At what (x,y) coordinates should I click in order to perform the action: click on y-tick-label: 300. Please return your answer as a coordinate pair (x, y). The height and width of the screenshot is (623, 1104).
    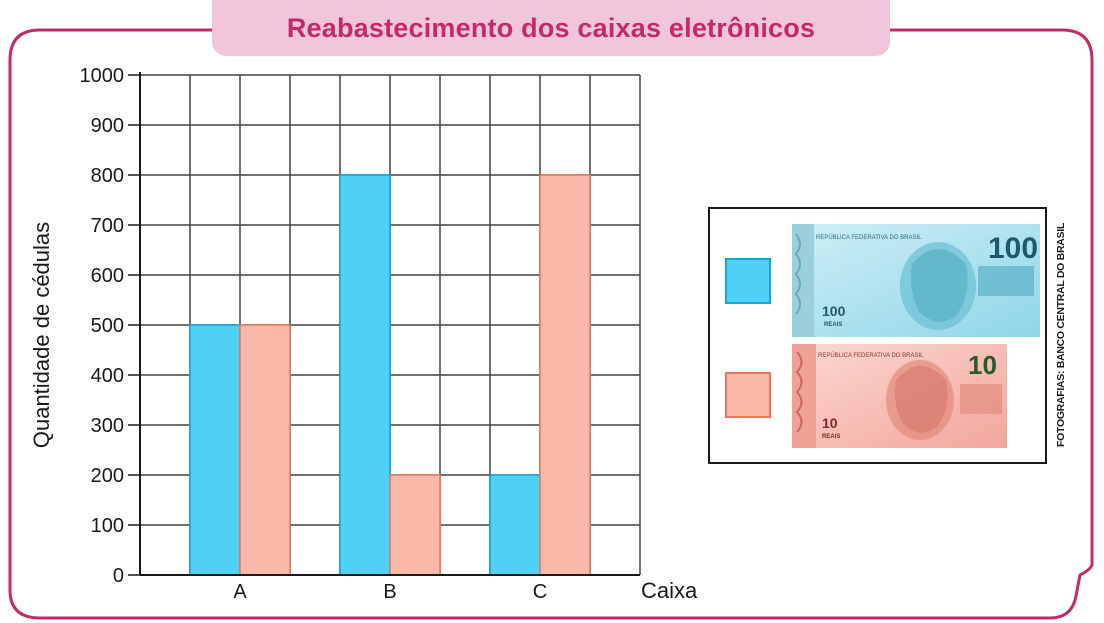
    Looking at the image, I should click on (107, 426).